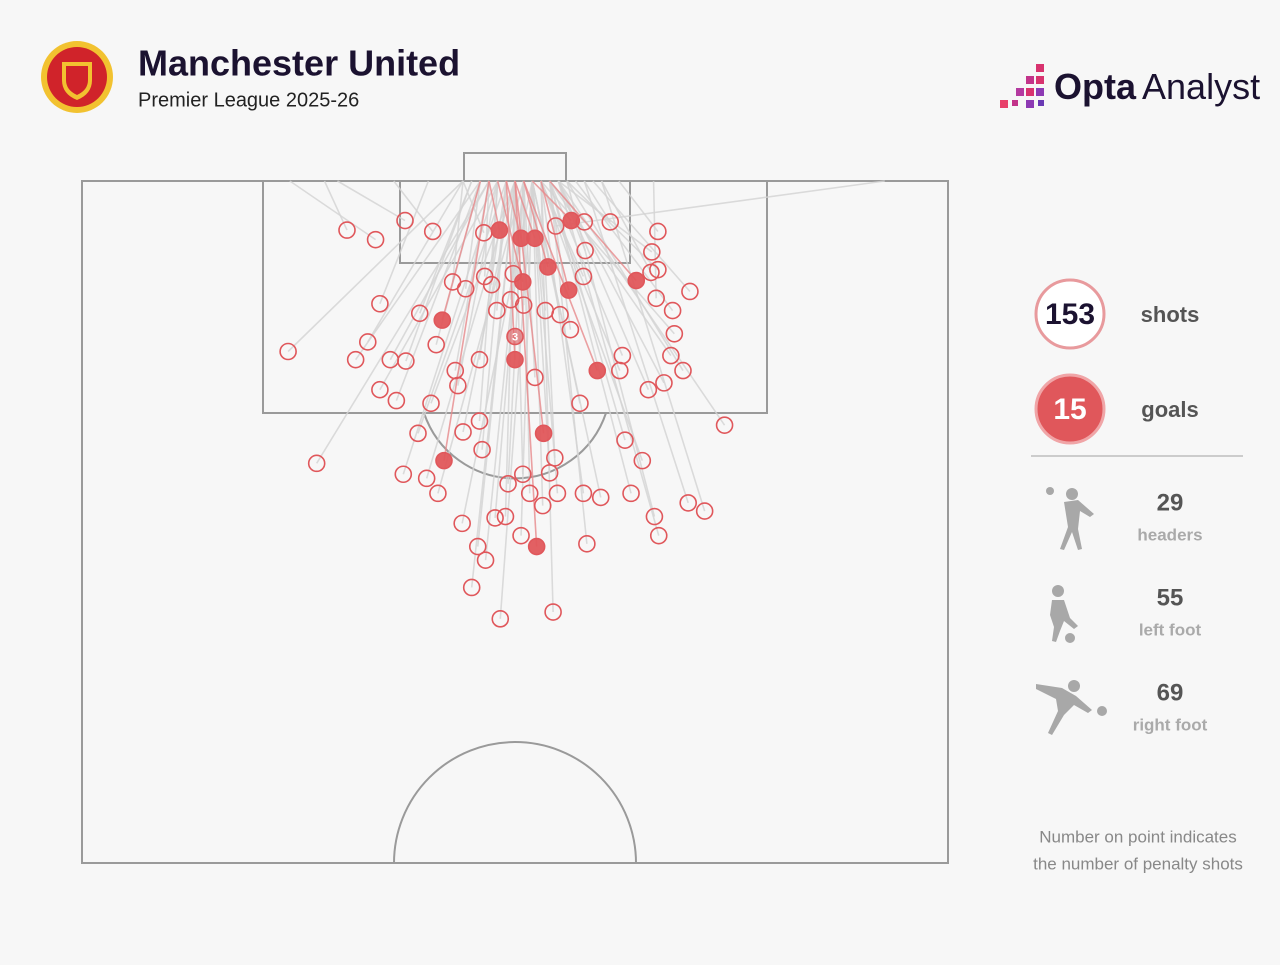 The width and height of the screenshot is (1280, 965). Describe the element at coordinates (1095, 86) in the screenshot. I see `brand-bold: Opta` at that location.